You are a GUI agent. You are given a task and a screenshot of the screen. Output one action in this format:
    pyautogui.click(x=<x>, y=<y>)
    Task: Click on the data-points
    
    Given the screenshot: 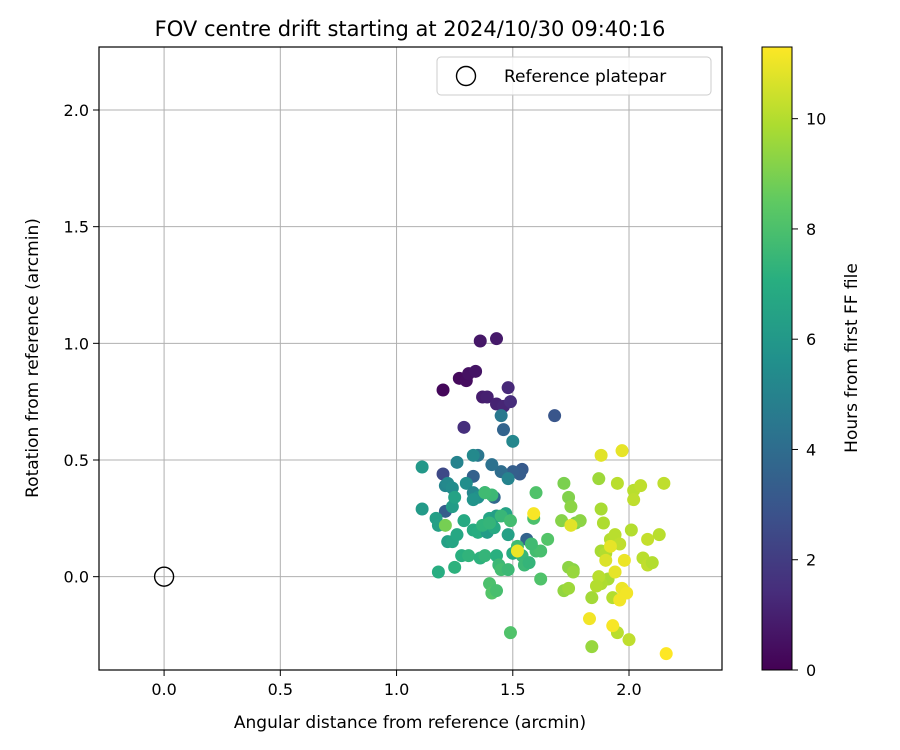 What is the action you would take?
    pyautogui.click(x=544, y=496)
    